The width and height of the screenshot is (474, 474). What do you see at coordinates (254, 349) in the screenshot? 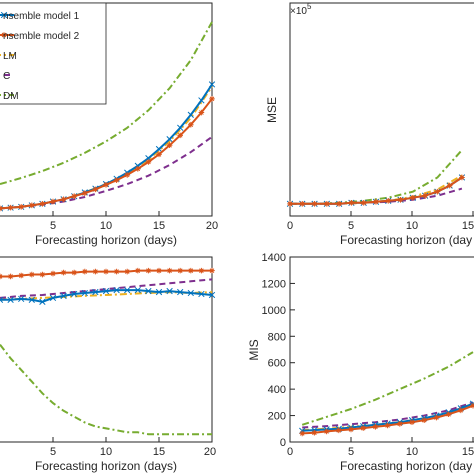
I see `ylabel-bottom-right: MIS` at bounding box center [254, 349].